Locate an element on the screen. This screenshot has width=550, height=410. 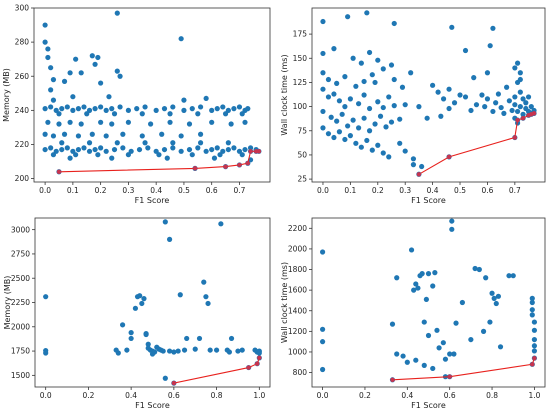
y-tick-label: 300 is located at coordinates (22, 8).